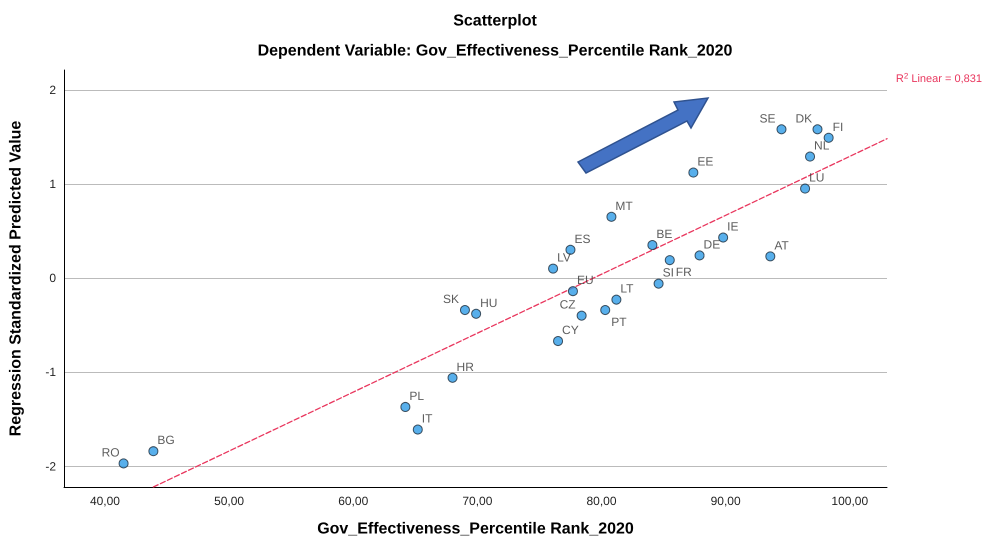  Describe the element at coordinates (52, 278) in the screenshot. I see `y-tick-label: 0` at that location.